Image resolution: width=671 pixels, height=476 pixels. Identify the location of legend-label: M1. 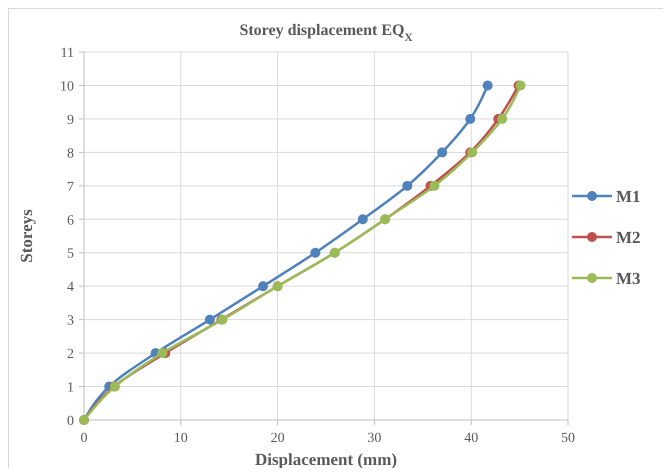
(628, 196).